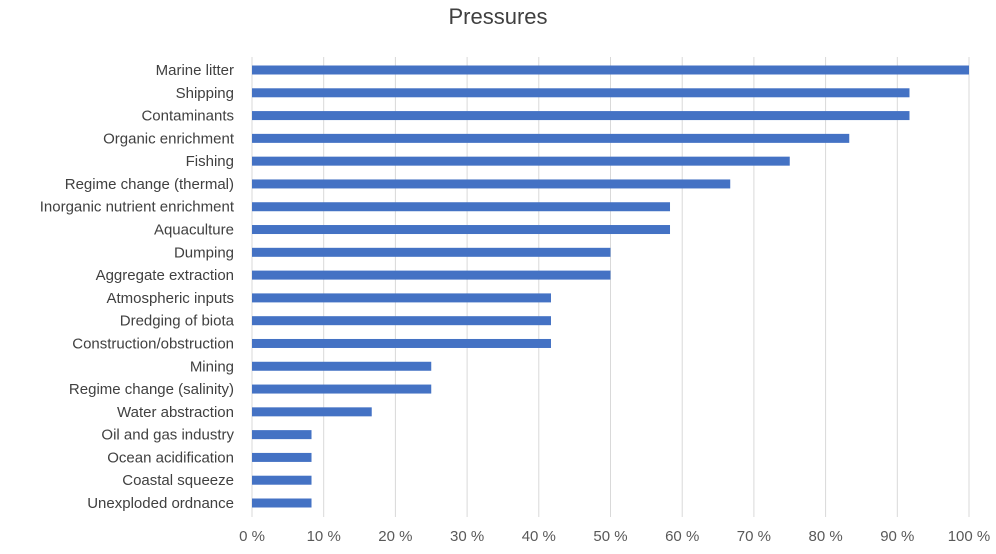 The height and width of the screenshot is (554, 996). Describe the element at coordinates (395, 536) in the screenshot. I see `x-tick-label: 20 %` at that location.